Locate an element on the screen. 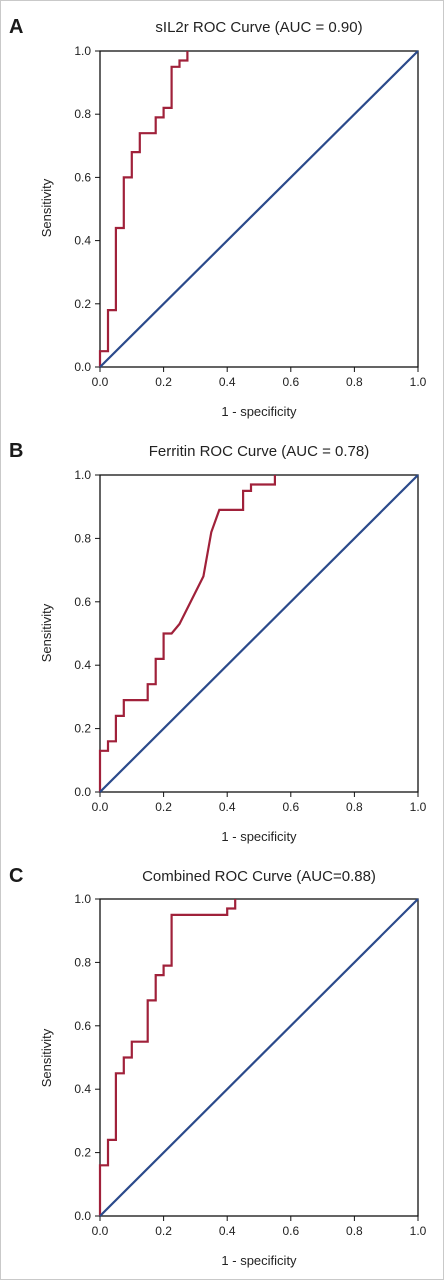  panel-a-x-tick-label: 0.4 is located at coordinates (227, 382).